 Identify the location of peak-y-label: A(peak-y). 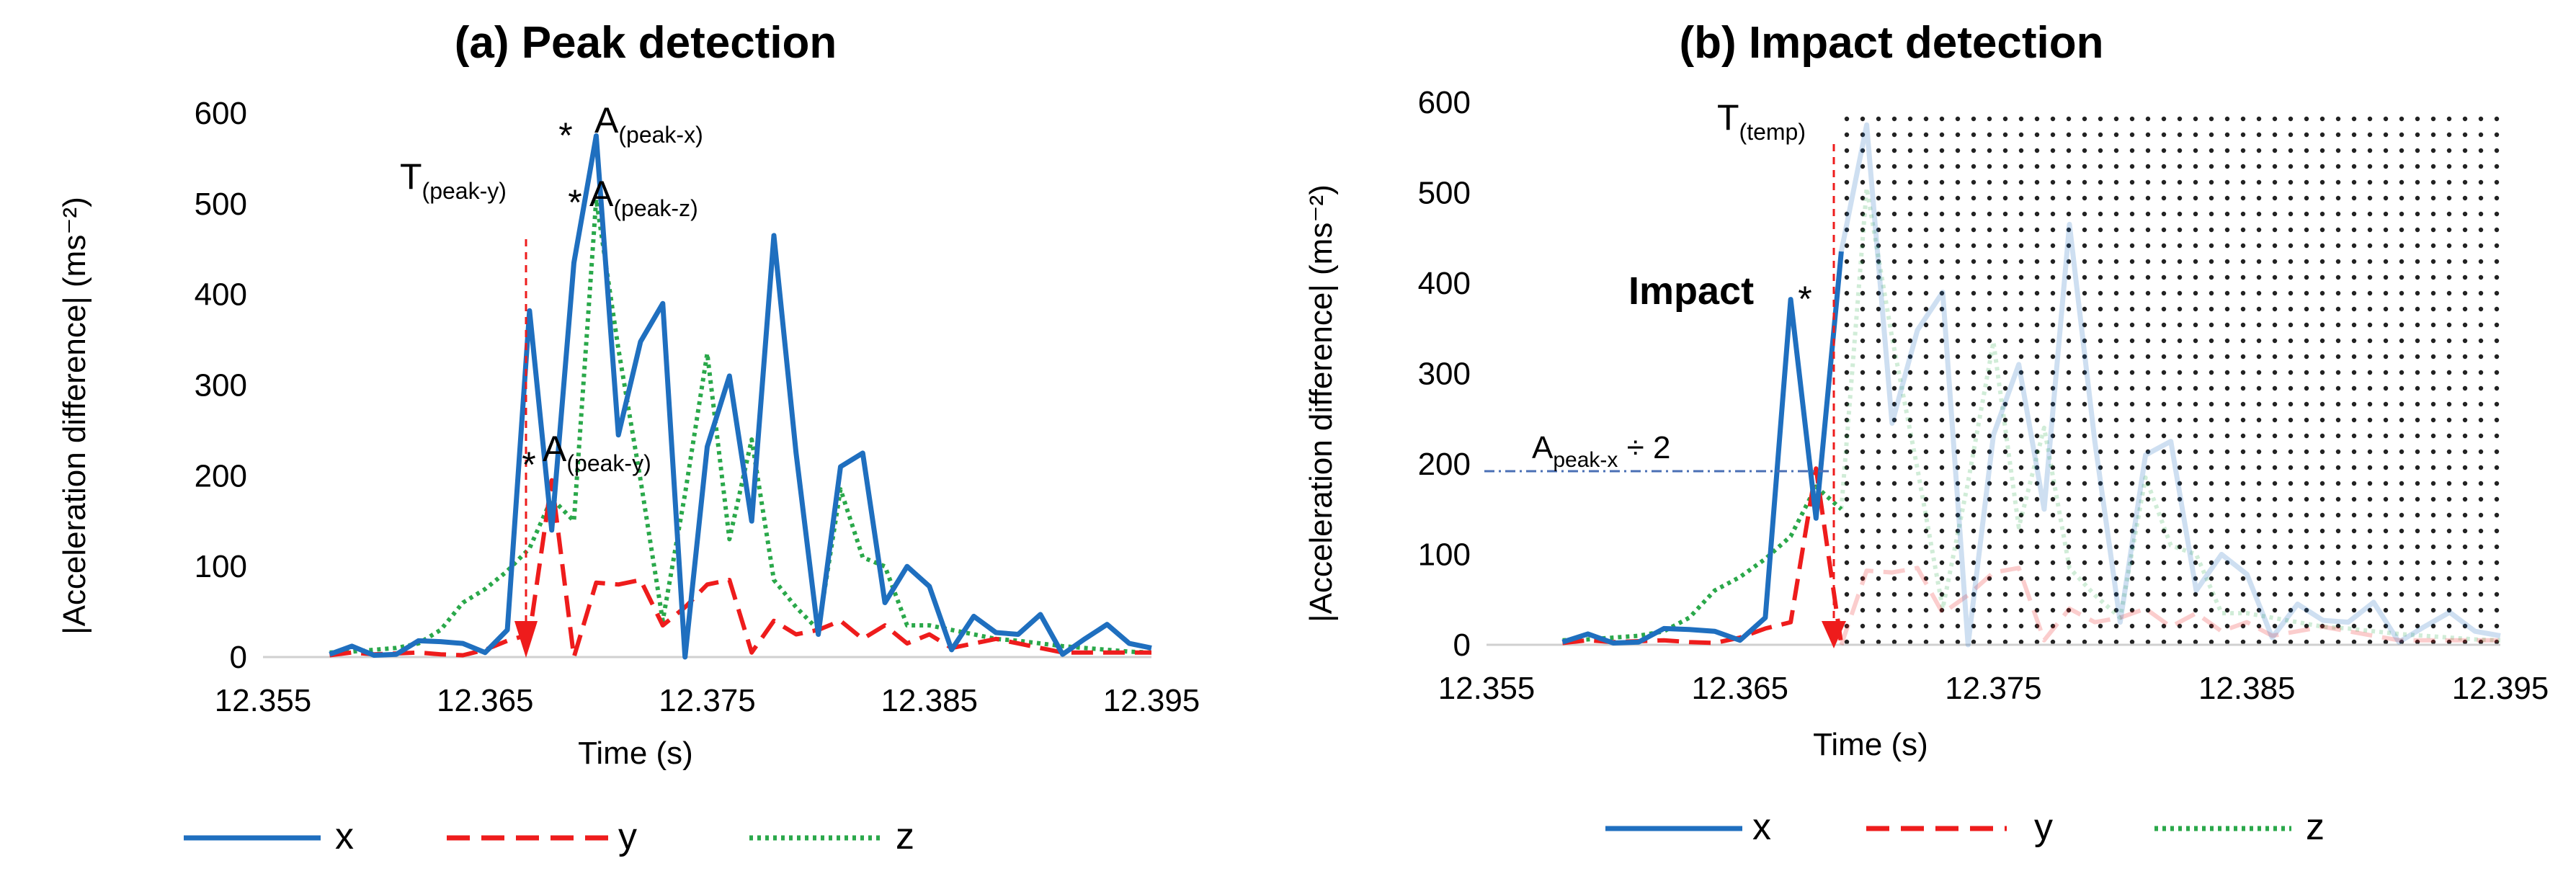
(597, 452).